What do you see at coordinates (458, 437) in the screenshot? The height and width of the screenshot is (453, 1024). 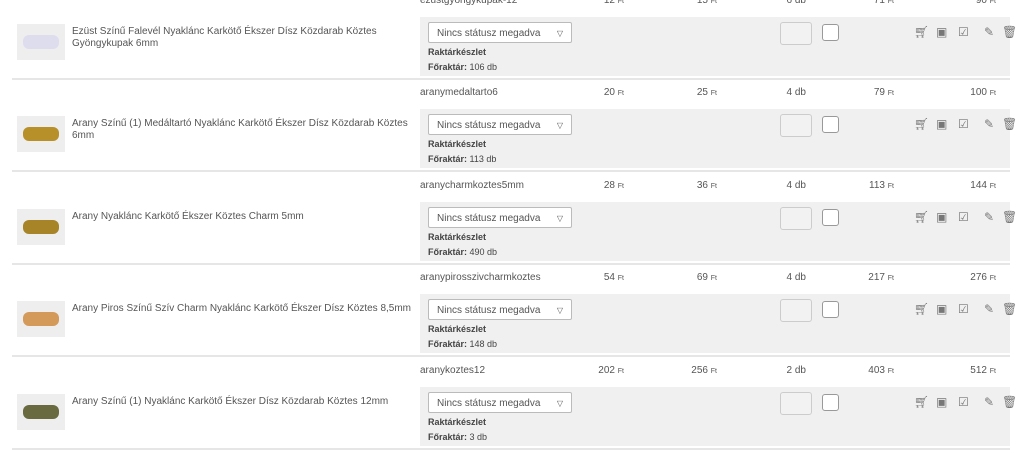 I see `warehouse-stock: Főraktár: 3 db` at bounding box center [458, 437].